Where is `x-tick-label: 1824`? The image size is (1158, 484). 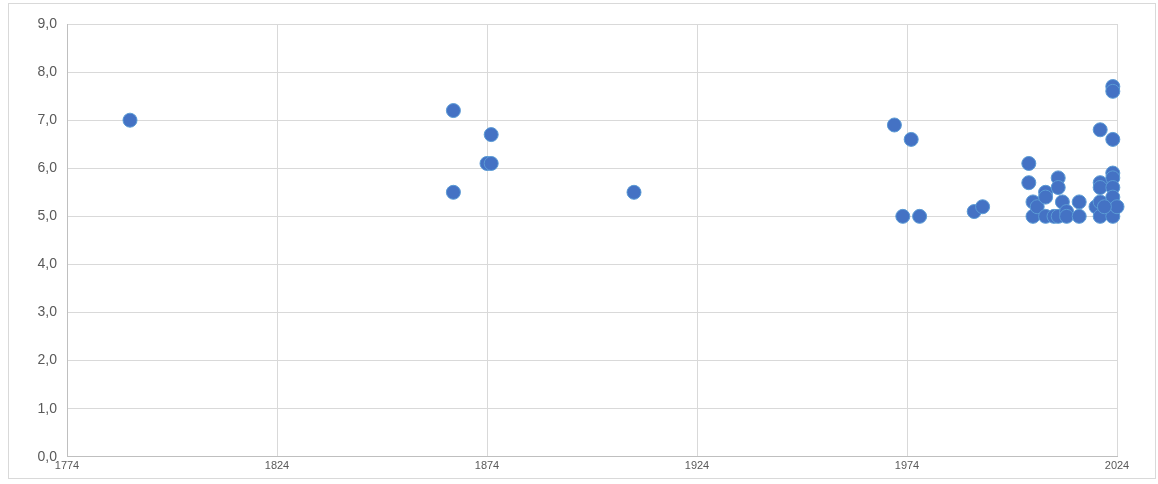 x-tick-label: 1824 is located at coordinates (277, 465).